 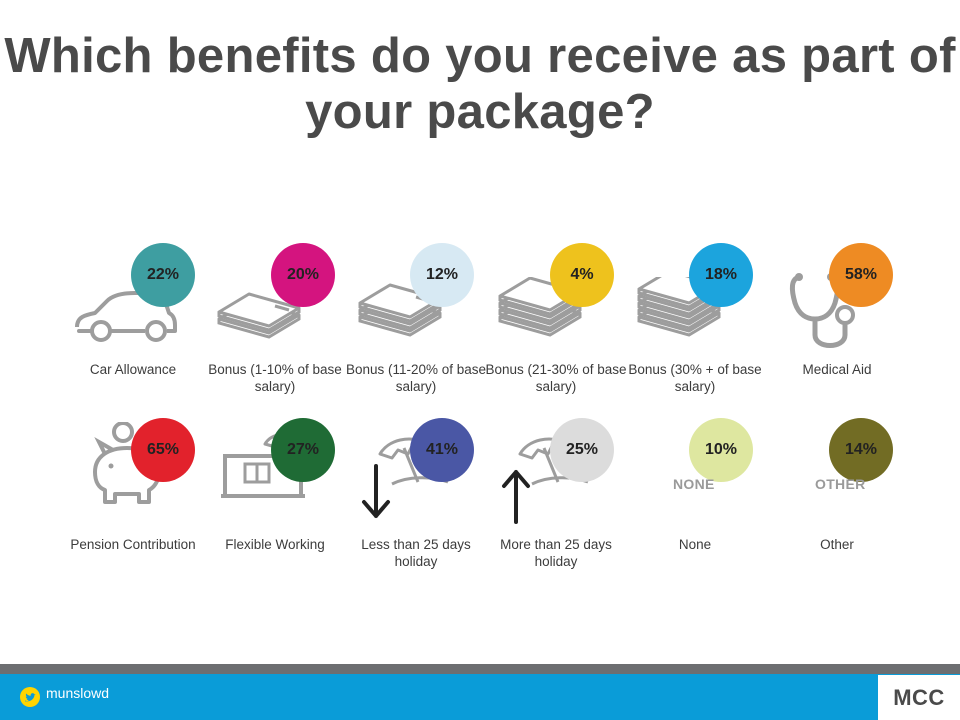 I want to click on percent-circle: 14%, so click(x=861, y=450).